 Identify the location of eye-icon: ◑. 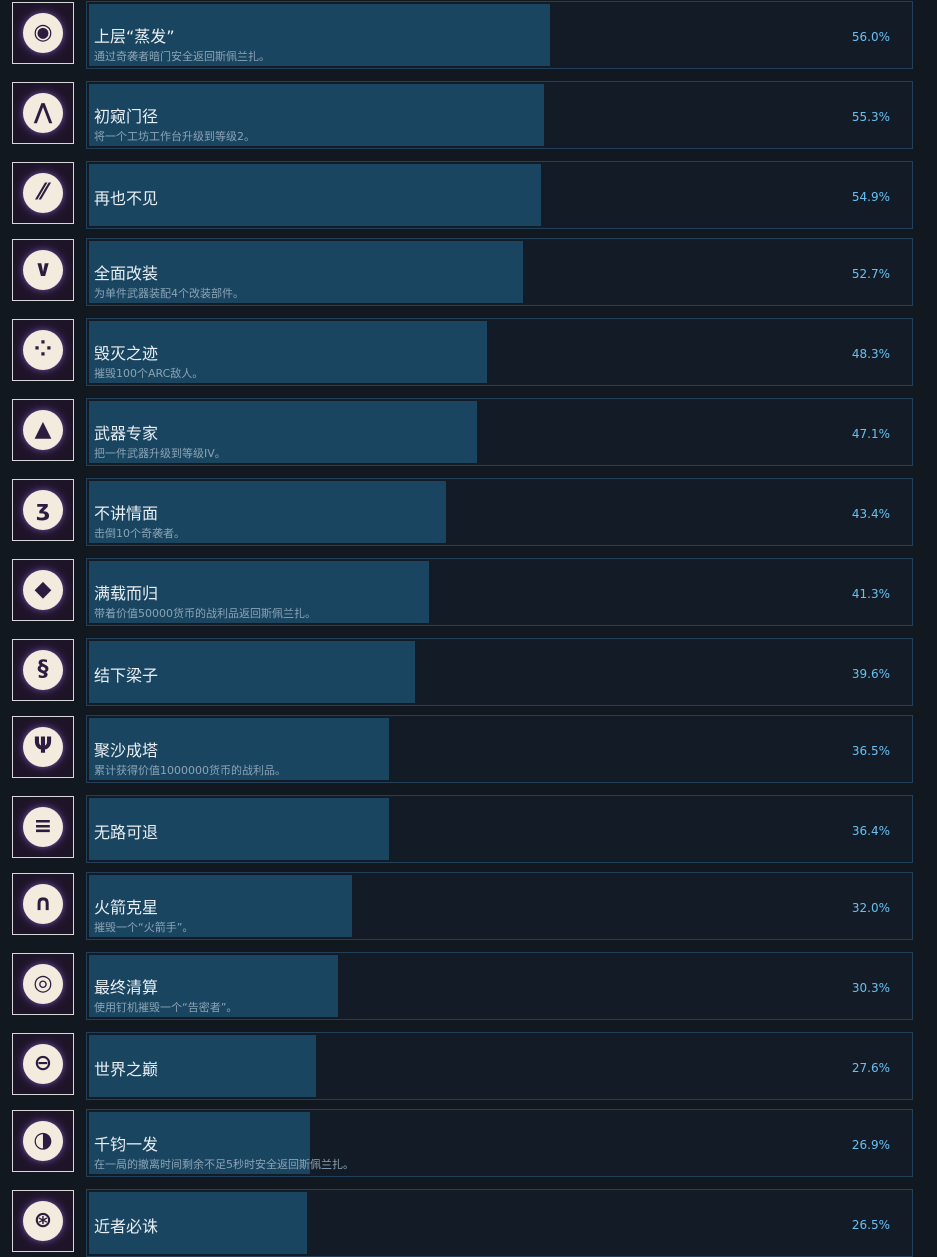
(43, 1141).